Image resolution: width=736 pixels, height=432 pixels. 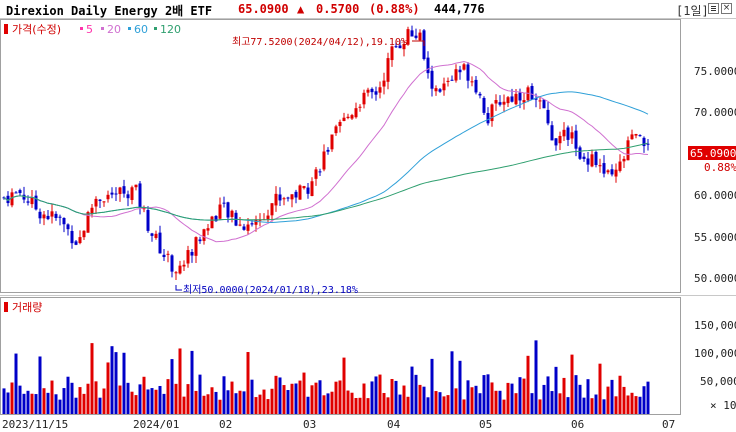 What do you see at coordinates (726, 8) in the screenshot?
I see `close-icon: ×` at bounding box center [726, 8].